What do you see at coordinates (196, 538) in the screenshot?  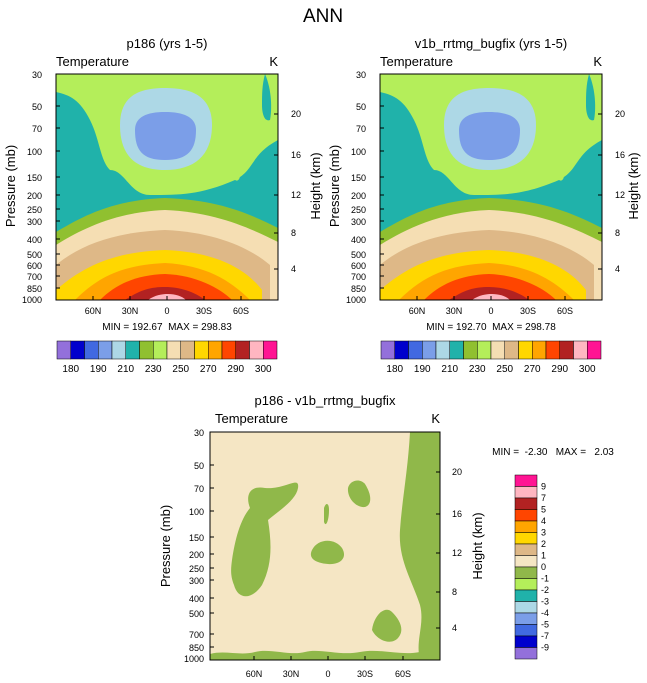 I see `p-tick-c-150: 150` at bounding box center [196, 538].